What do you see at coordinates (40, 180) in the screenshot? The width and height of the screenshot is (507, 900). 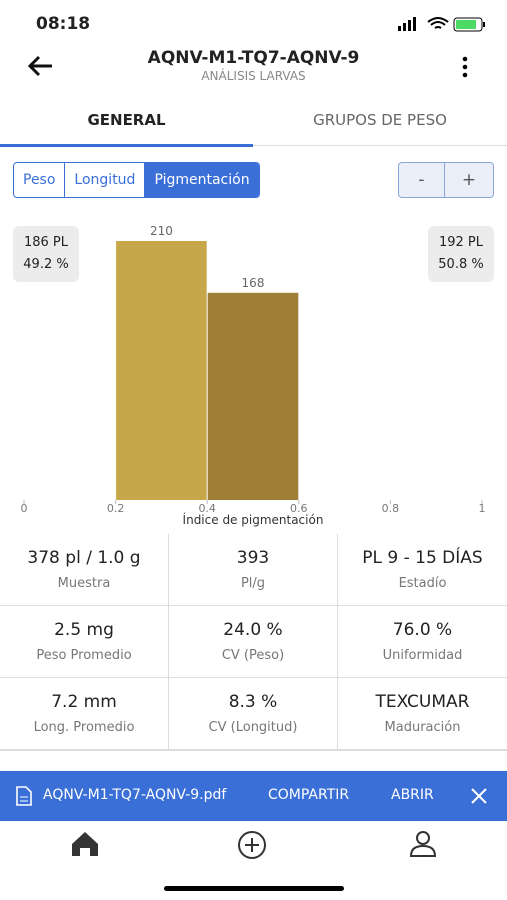 I see `segment: Peso` at bounding box center [40, 180].